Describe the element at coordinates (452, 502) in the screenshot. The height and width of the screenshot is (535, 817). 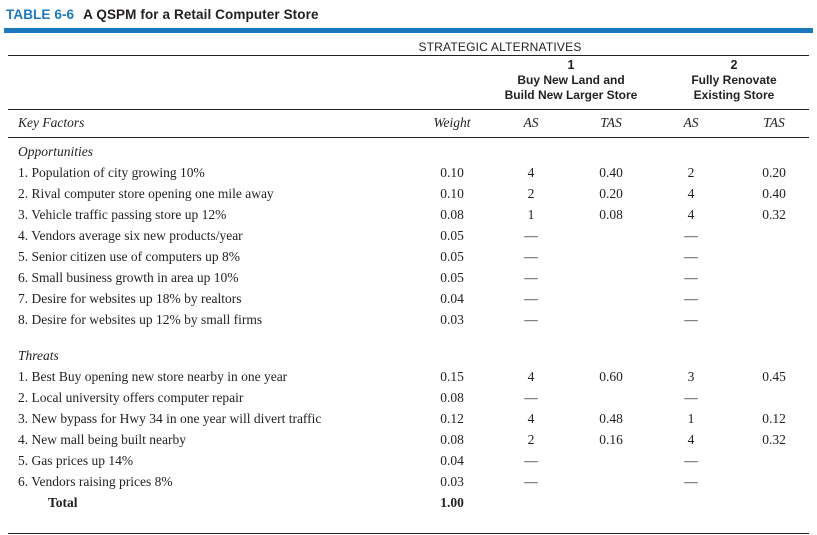
I see `total-weight: 1.00` at that location.